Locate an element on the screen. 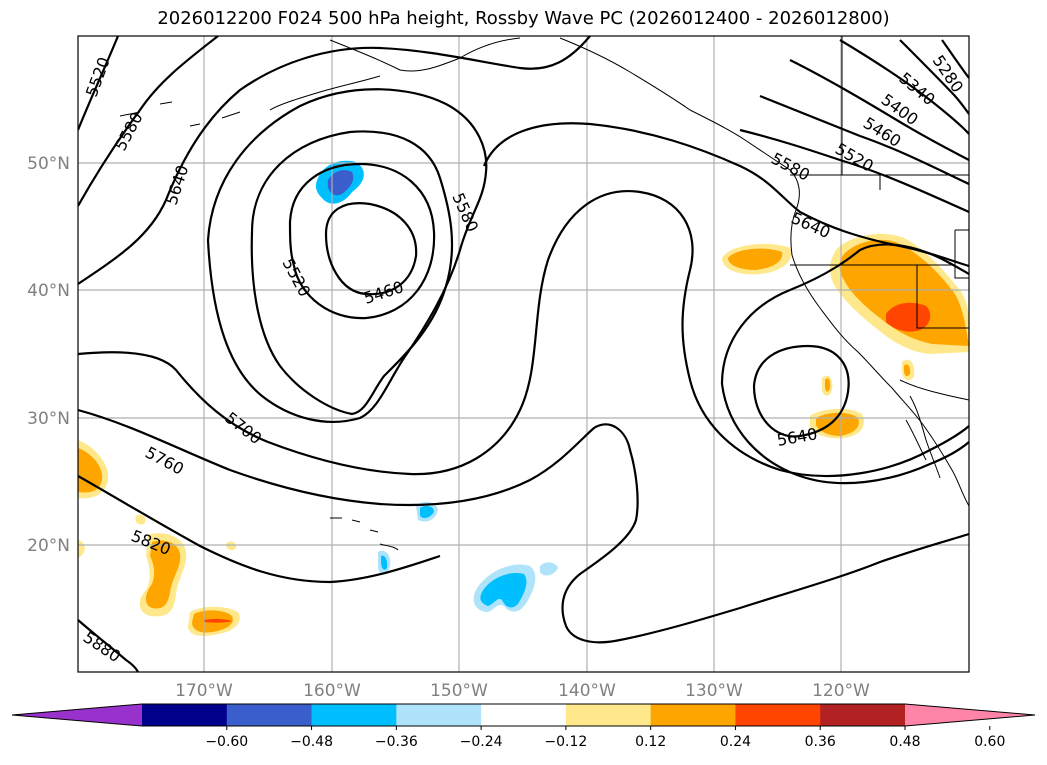  lat-label: 30°N is located at coordinates (48, 419).